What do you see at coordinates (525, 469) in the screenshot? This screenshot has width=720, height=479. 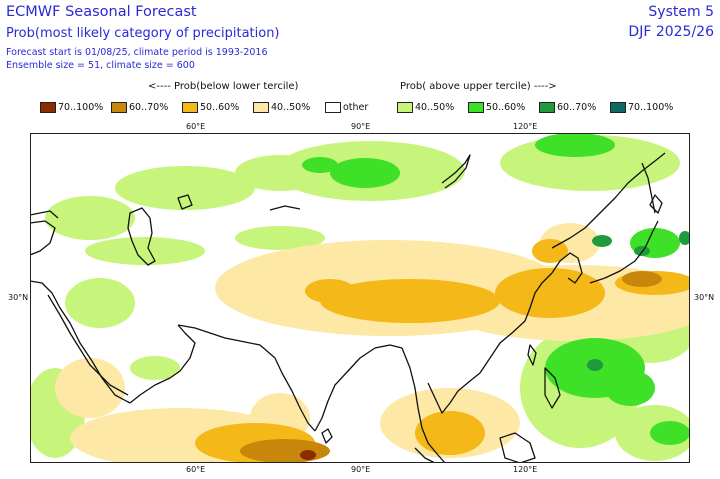 I see `lon-tick-bottom: 120°E` at bounding box center [525, 469].